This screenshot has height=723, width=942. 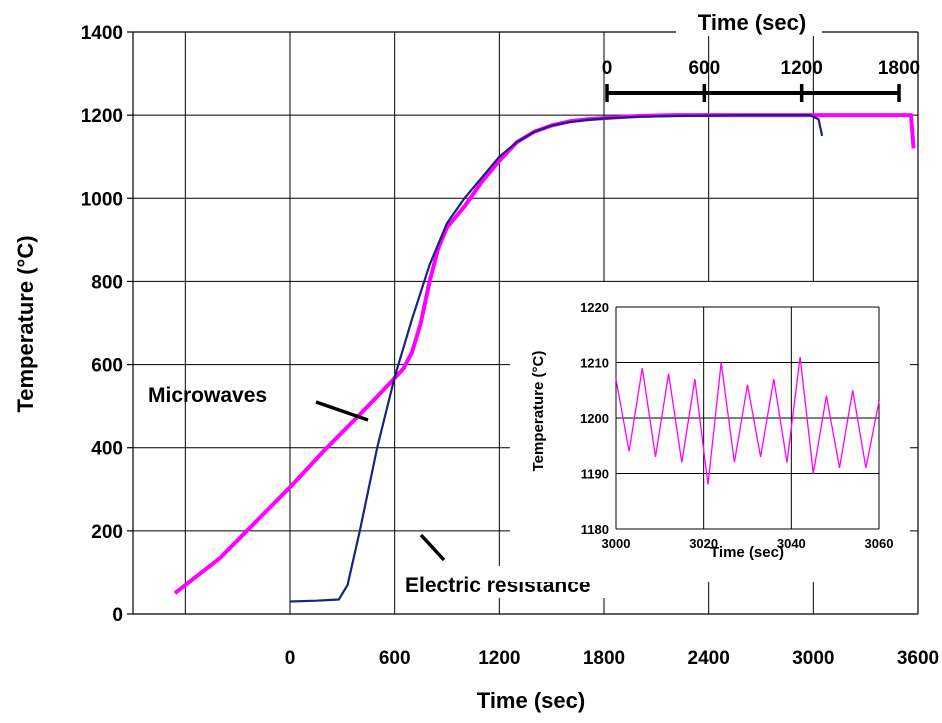 I want to click on inset-y-axis-title: Temperature (°C), so click(x=538, y=411).